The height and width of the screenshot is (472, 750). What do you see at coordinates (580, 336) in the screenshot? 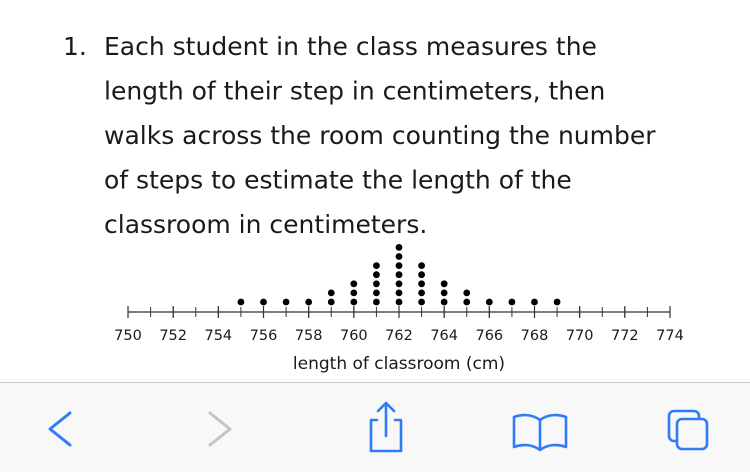
I see `x-tick-label: 770` at bounding box center [580, 336].